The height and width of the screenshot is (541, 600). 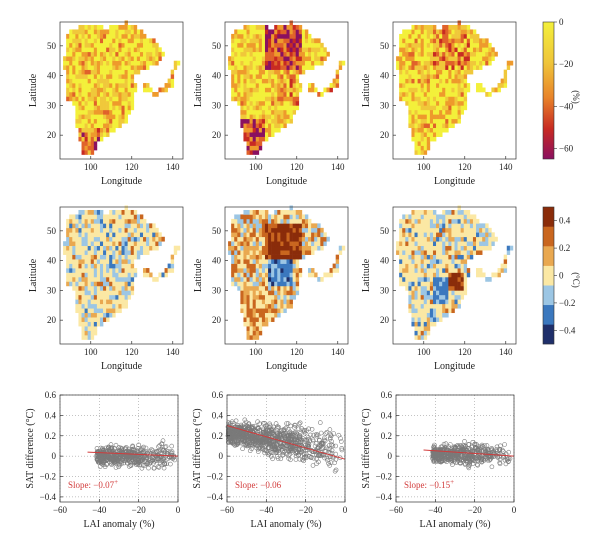 What do you see at coordinates (217, 290) in the screenshot?
I see `y-tick-label: 30` at bounding box center [217, 290].